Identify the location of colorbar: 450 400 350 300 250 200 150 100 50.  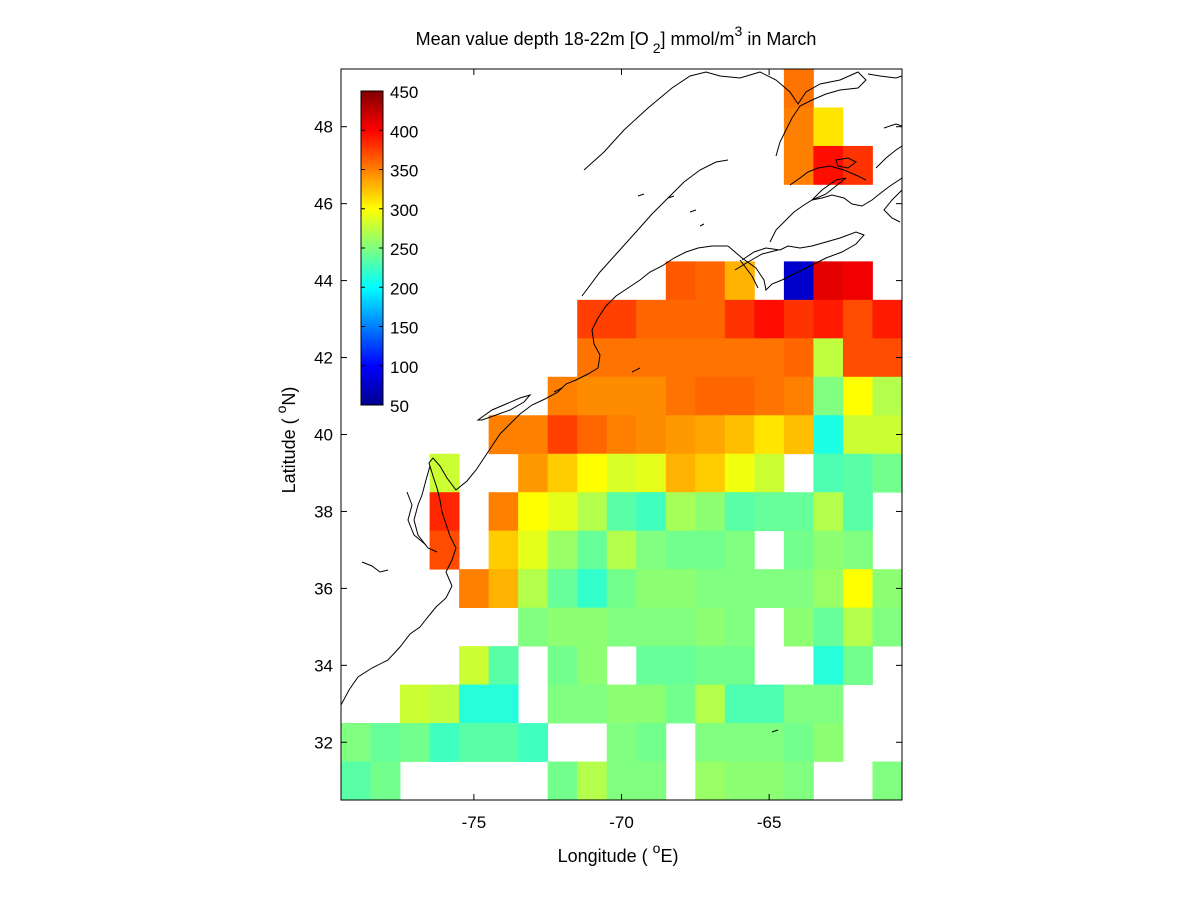
(389, 249).